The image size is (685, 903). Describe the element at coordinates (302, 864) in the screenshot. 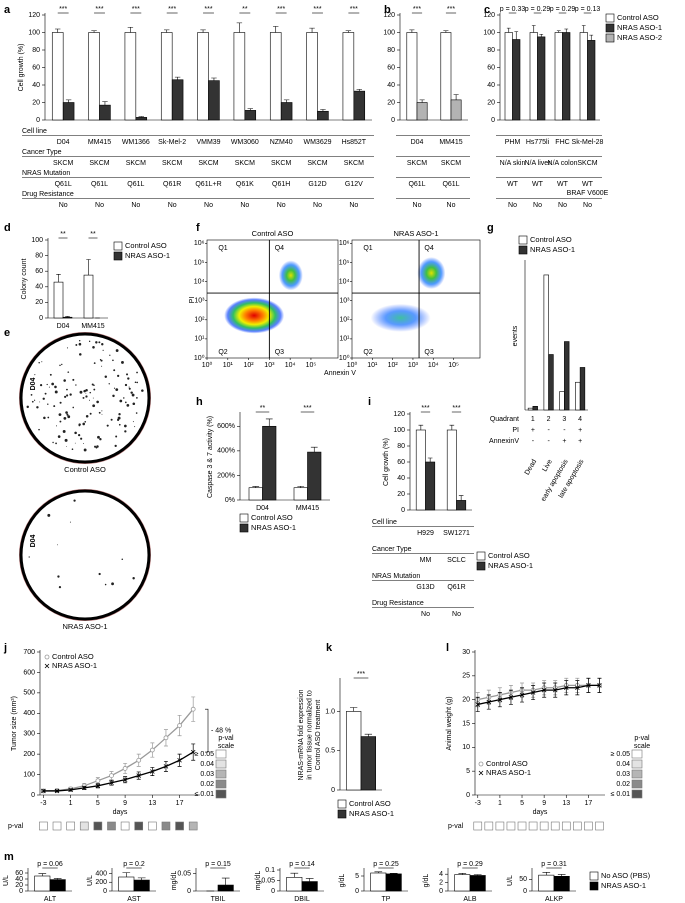

I see `significance-label: p = 0.14` at that location.